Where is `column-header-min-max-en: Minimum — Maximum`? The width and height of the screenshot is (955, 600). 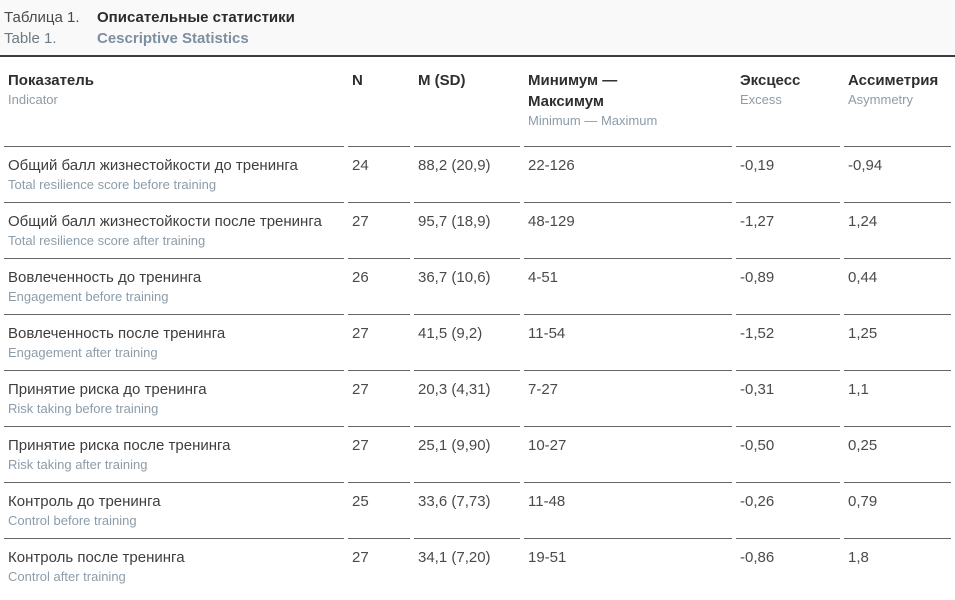 column-header-min-max-en: Minimum — Maximum is located at coordinates (593, 120).